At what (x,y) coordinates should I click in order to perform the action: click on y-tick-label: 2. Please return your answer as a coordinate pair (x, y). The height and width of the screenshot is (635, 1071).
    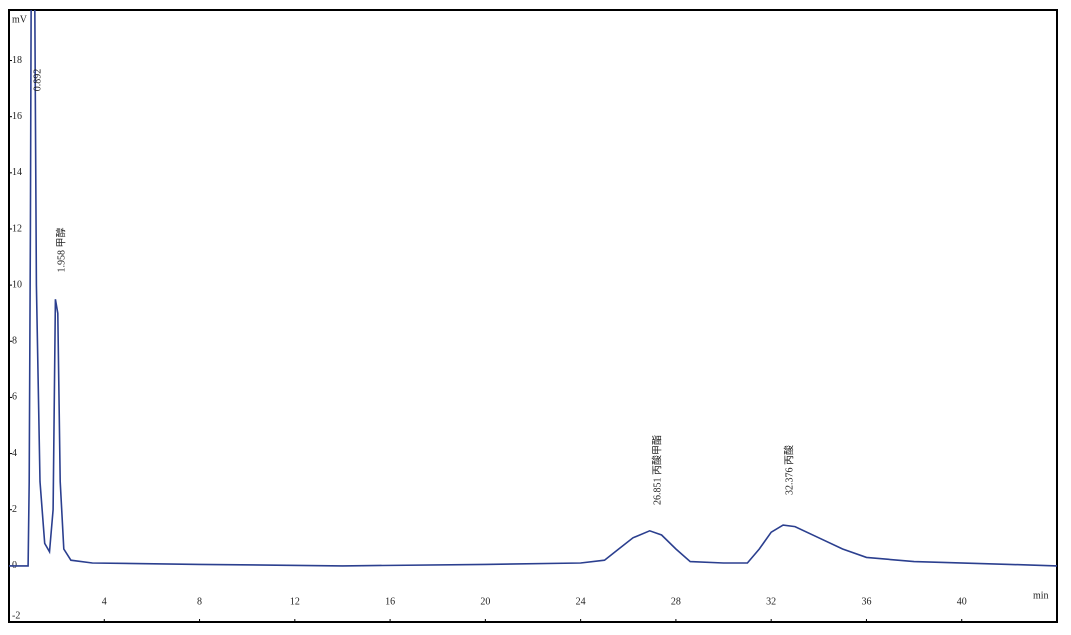
    Looking at the image, I should click on (14, 509).